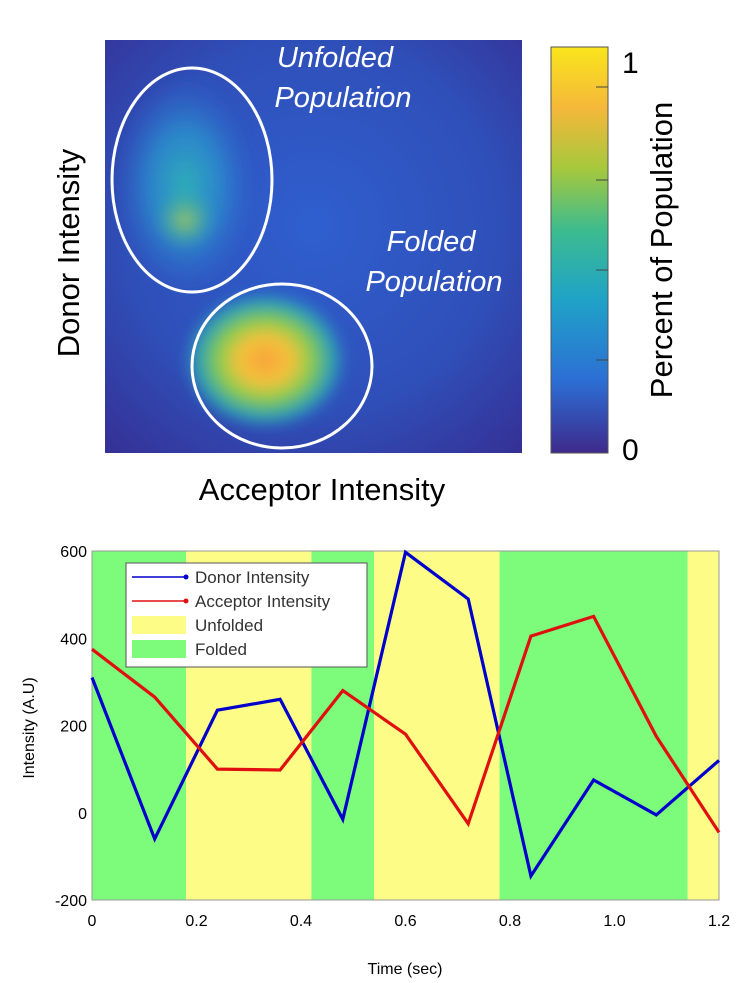  Describe the element at coordinates (405, 969) in the screenshot. I see `line-x-axis-title: Time (sec)` at that location.